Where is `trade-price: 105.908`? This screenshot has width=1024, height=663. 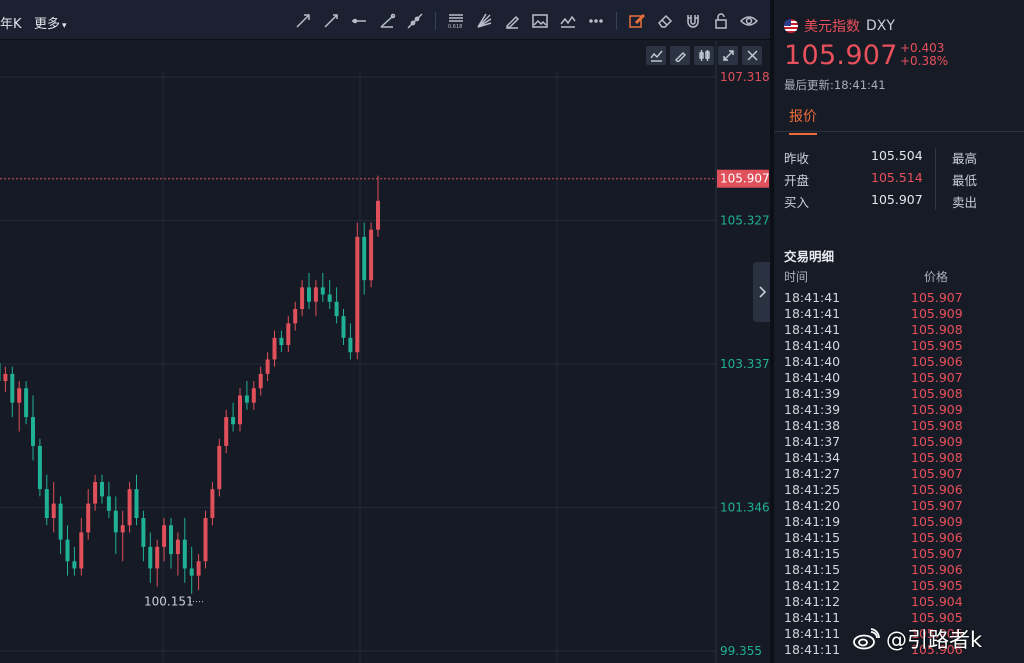
trade-price: 105.908 is located at coordinates (937, 329).